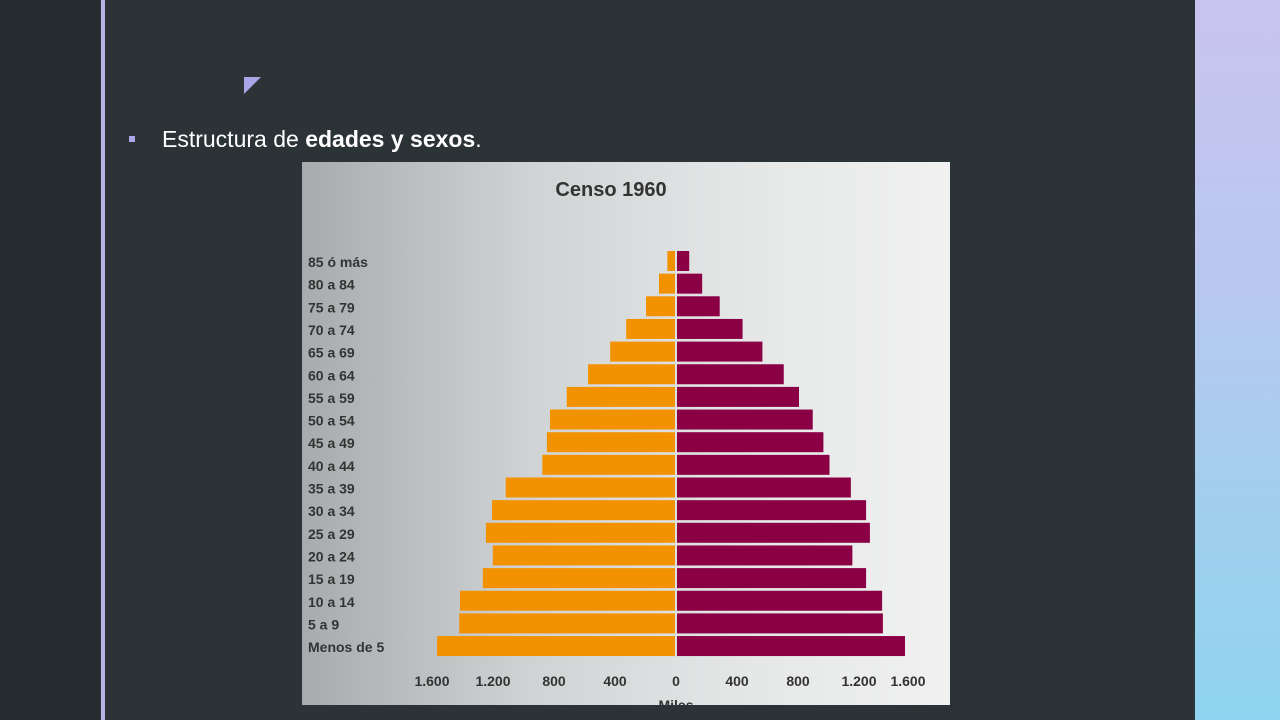  I want to click on category-label: 50 a 54, so click(331, 421).